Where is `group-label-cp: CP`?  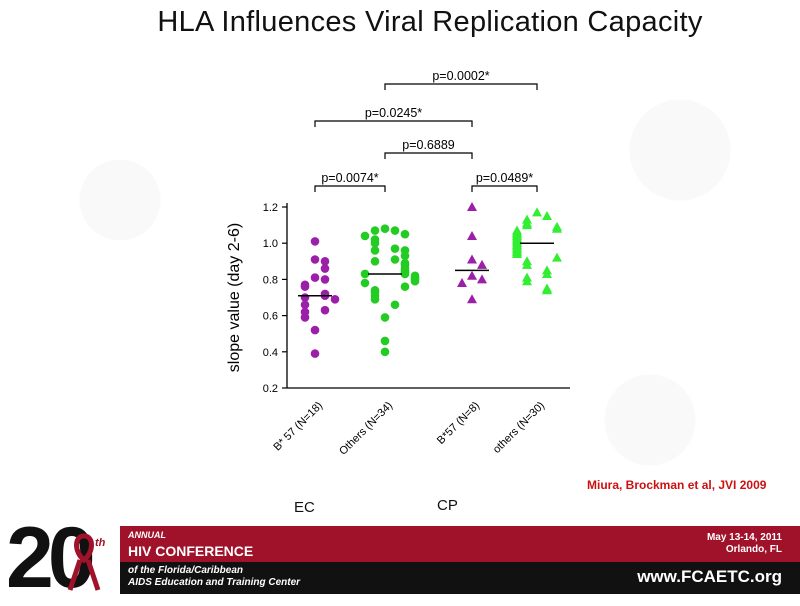 group-label-cp: CP is located at coordinates (447, 505).